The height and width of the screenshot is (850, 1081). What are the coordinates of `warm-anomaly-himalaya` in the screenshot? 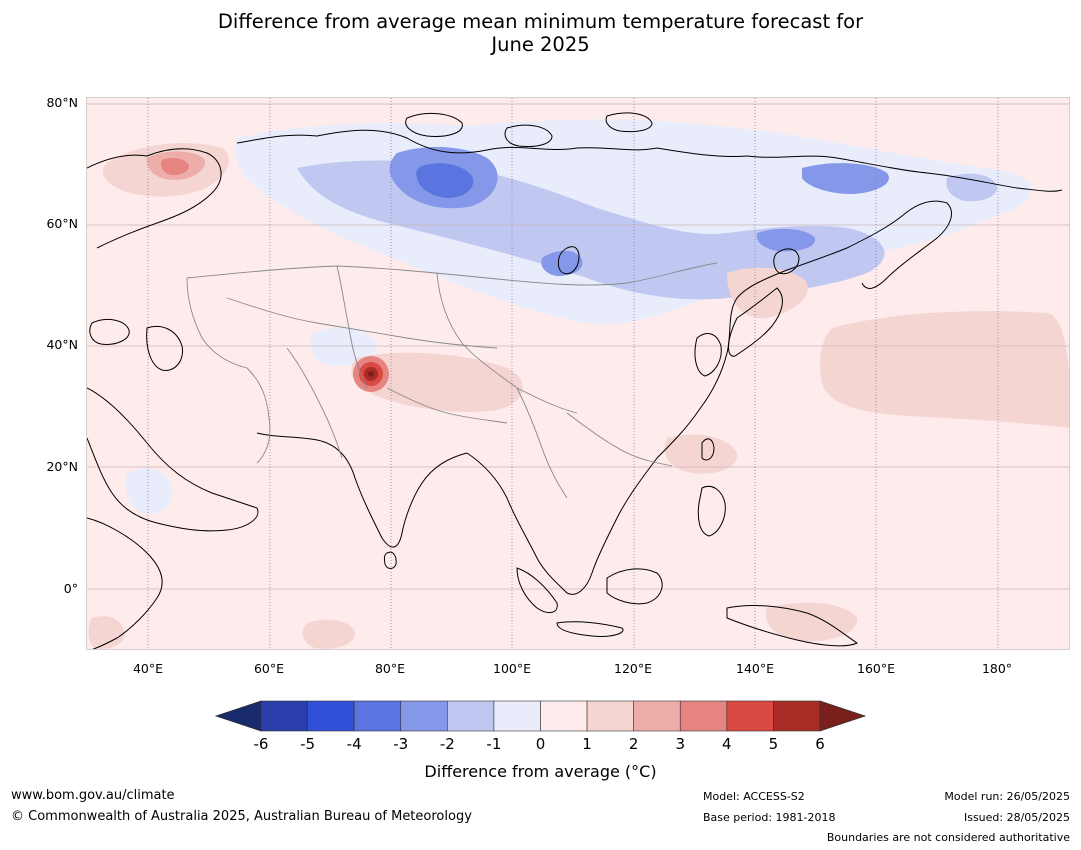 It's located at (437, 382).